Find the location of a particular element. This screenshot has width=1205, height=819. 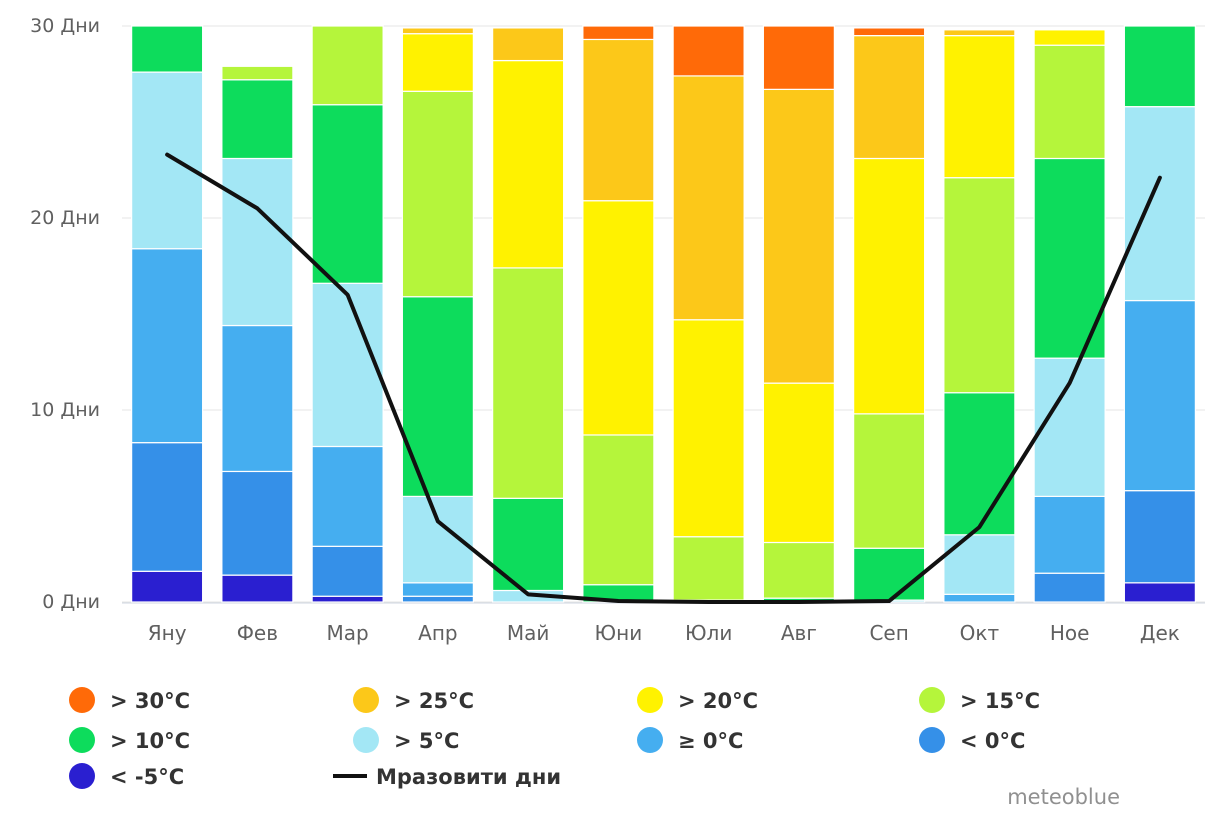

legend-label: < 0°C is located at coordinates (992, 741).